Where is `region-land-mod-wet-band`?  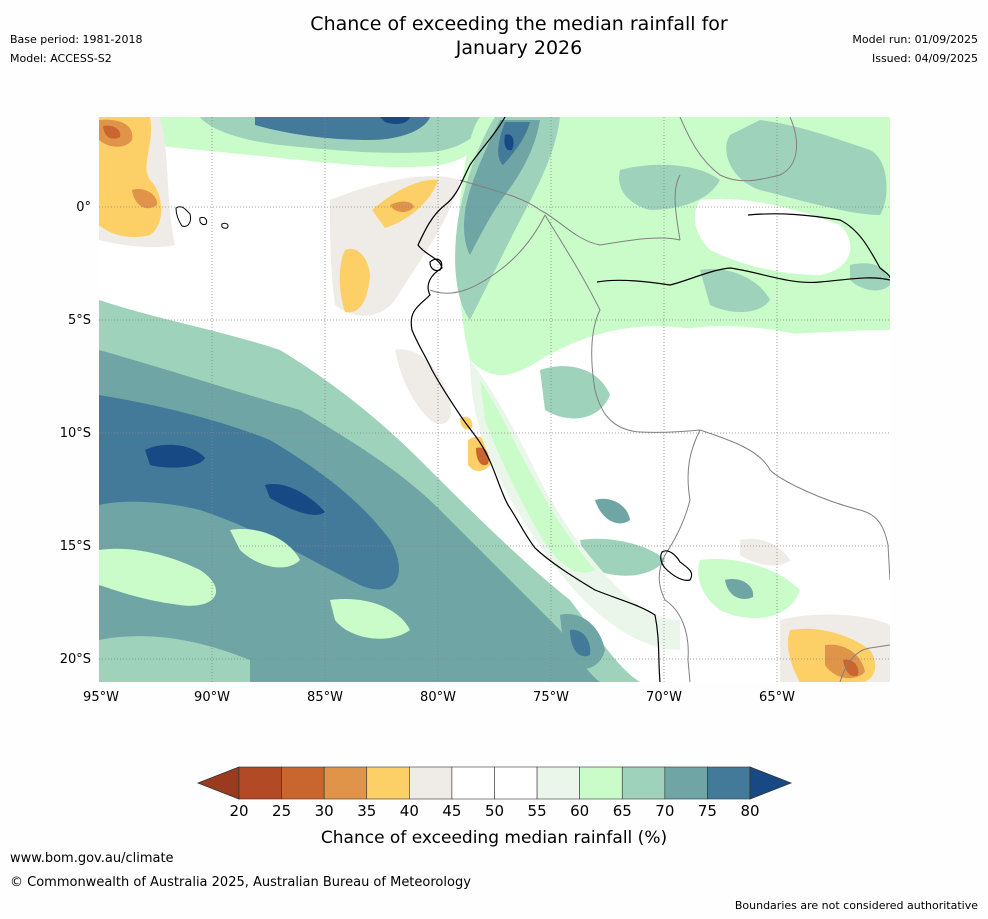
region-land-mod-wet-band is located at coordinates (537, 476).